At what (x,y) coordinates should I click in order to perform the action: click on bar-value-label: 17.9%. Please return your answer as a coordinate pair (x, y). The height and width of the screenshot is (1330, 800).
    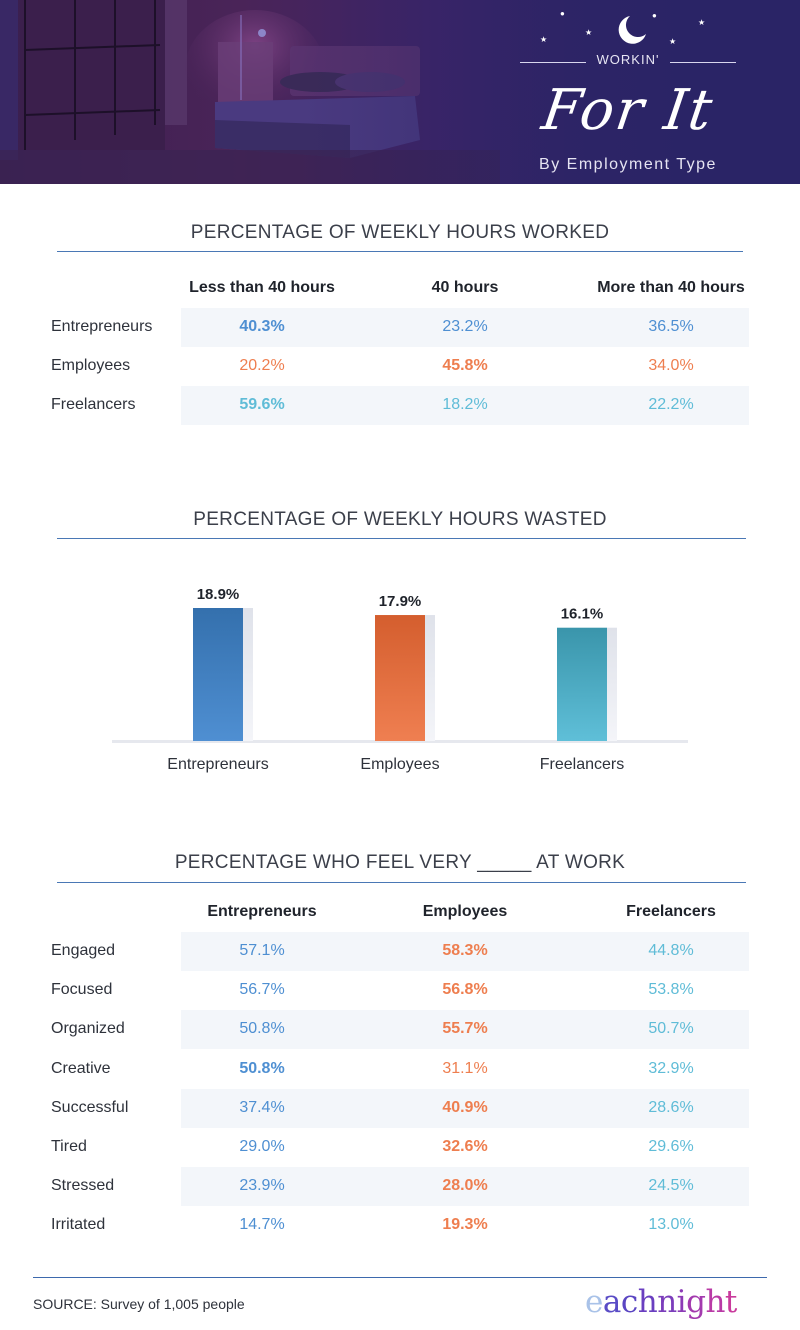
    Looking at the image, I should click on (400, 601).